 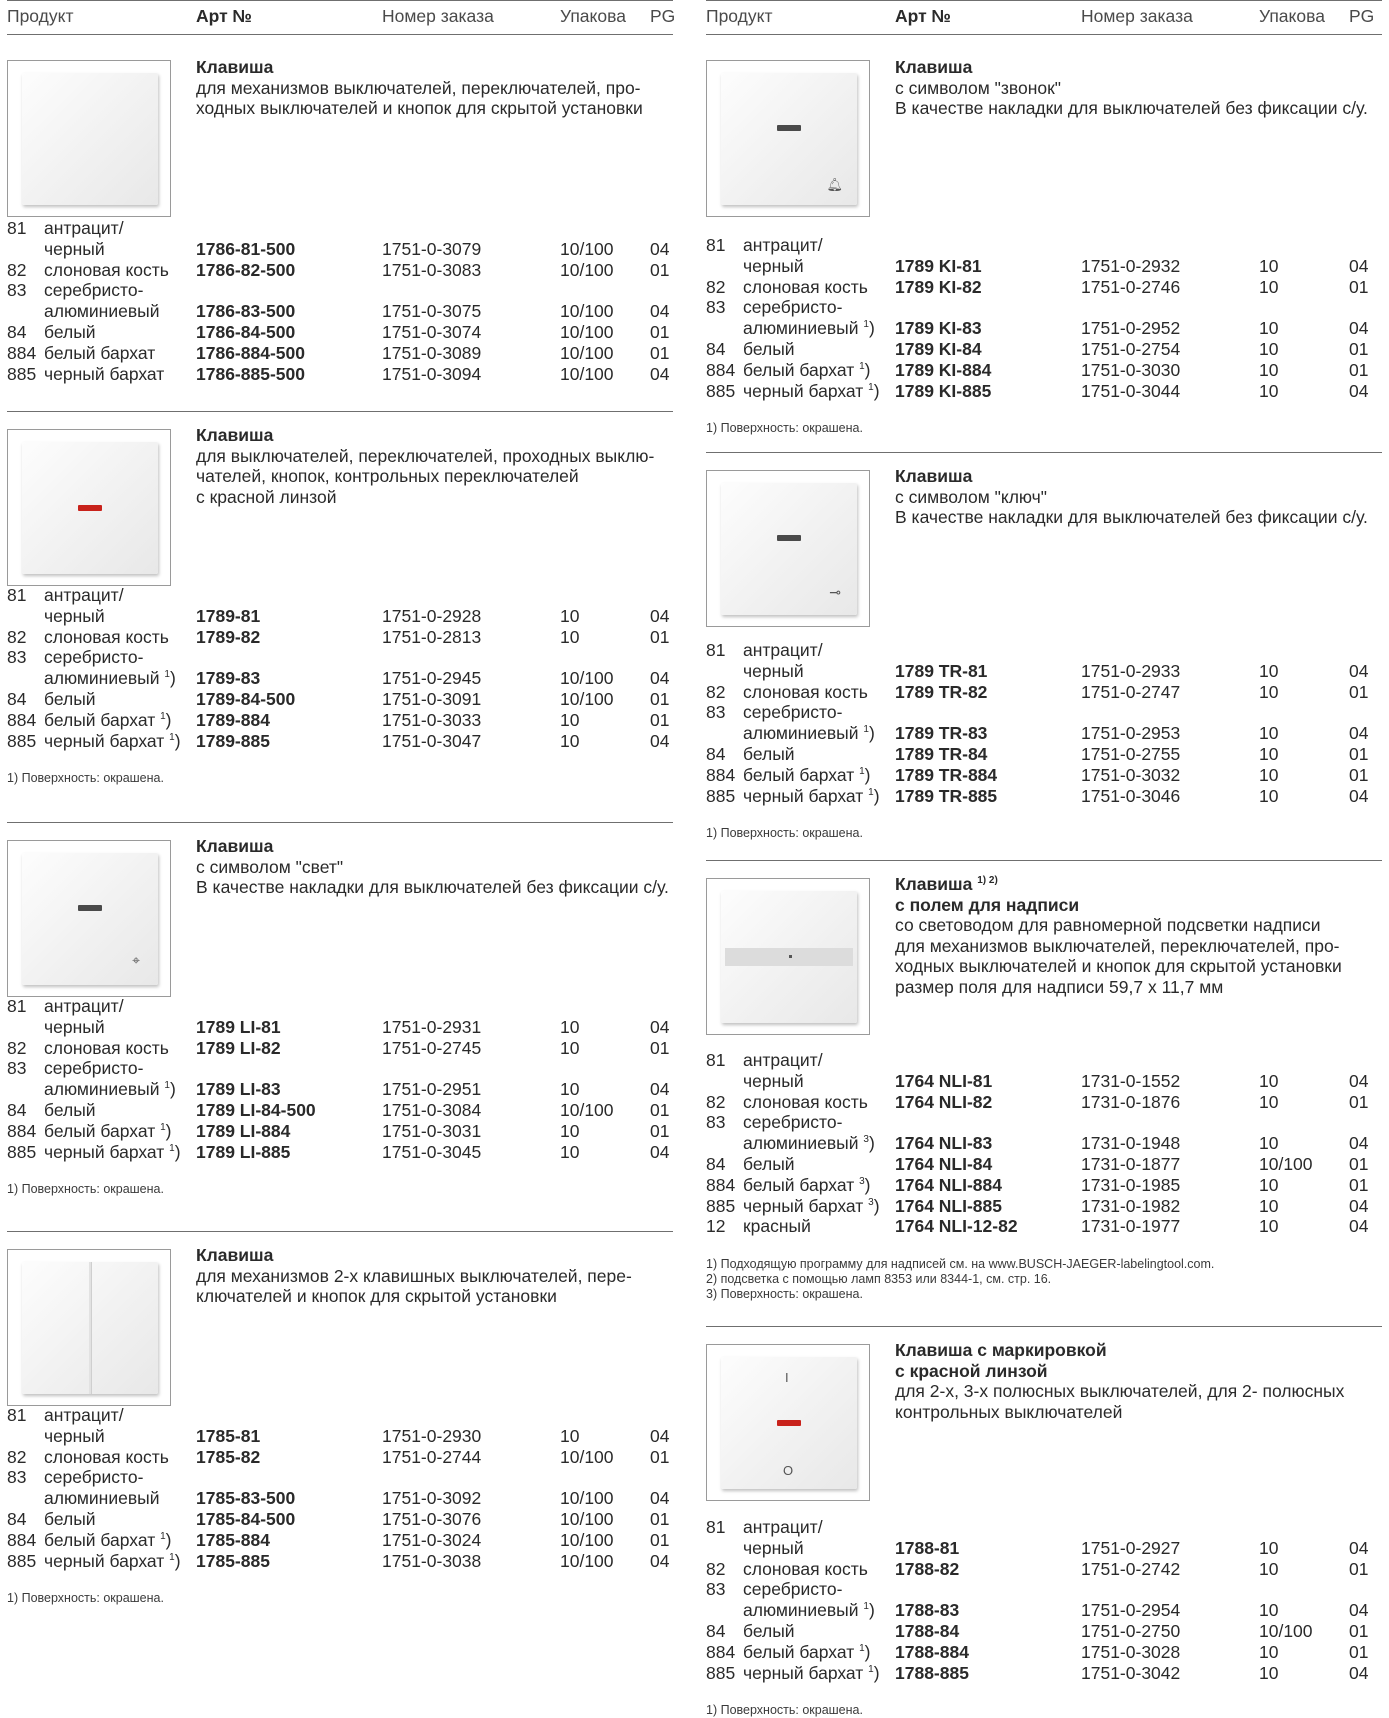 What do you see at coordinates (245, 1498) in the screenshot?
I see `cell-art: 1785-83-500` at bounding box center [245, 1498].